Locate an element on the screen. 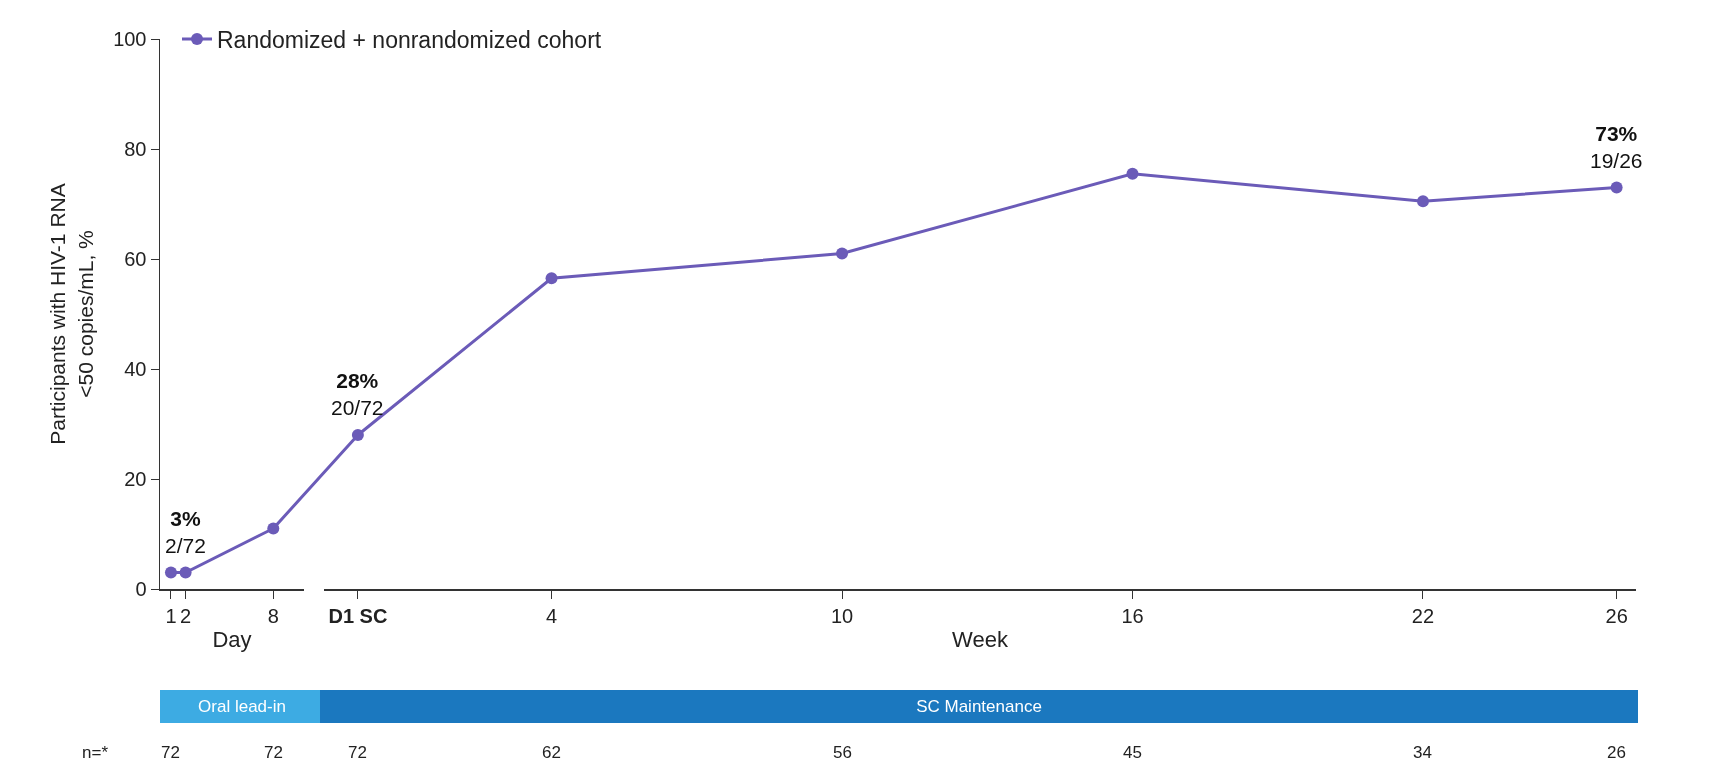 The width and height of the screenshot is (1733, 775). y-axis-title: Participants with HIV-1 RNA <50 copies/mL, % is located at coordinates (71, 314).